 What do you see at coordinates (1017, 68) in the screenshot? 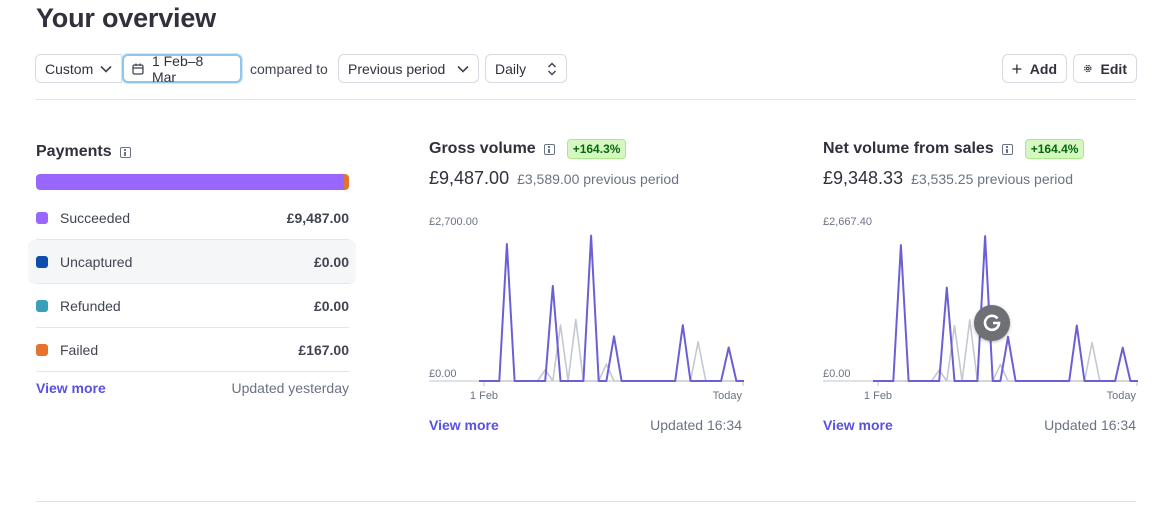
I see `plus-icon` at bounding box center [1017, 68].